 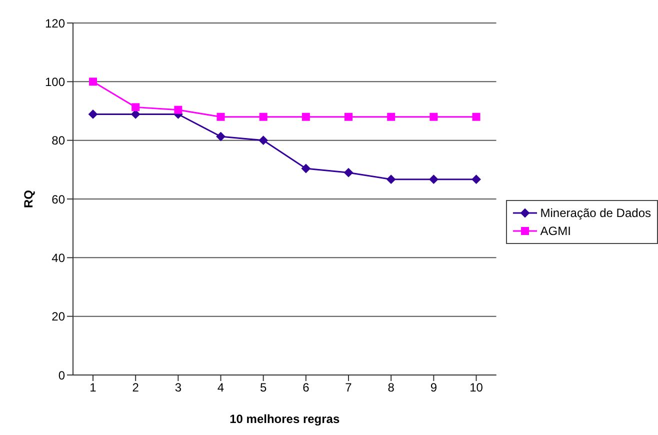 What do you see at coordinates (285, 419) in the screenshot?
I see `x-axis-title: 10 melhores regras` at bounding box center [285, 419].